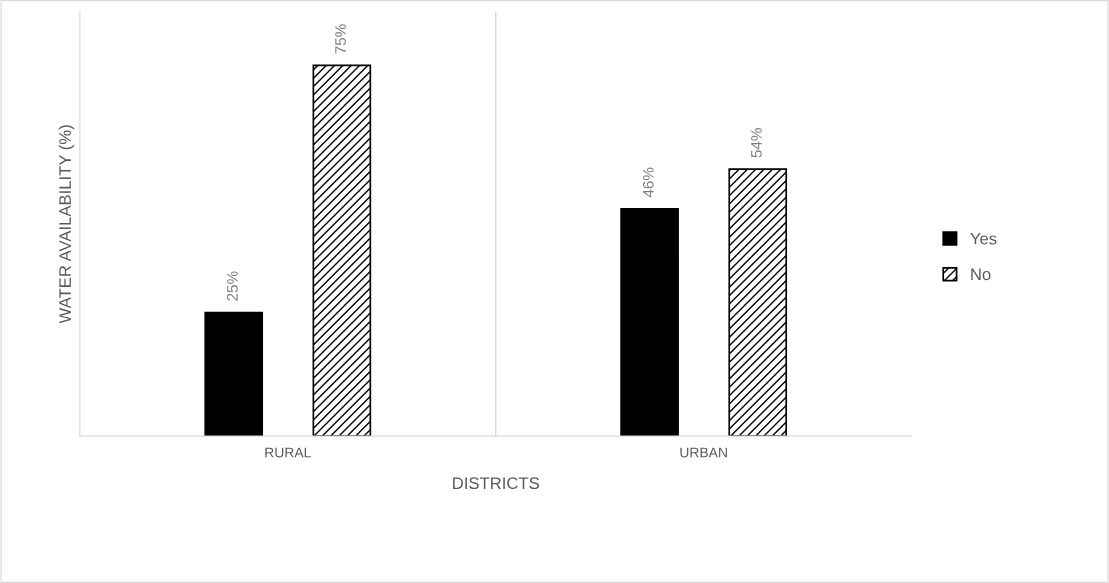 This screenshot has width=1109, height=583. Describe the element at coordinates (983, 238) in the screenshot. I see `legend-label: Yes` at that location.